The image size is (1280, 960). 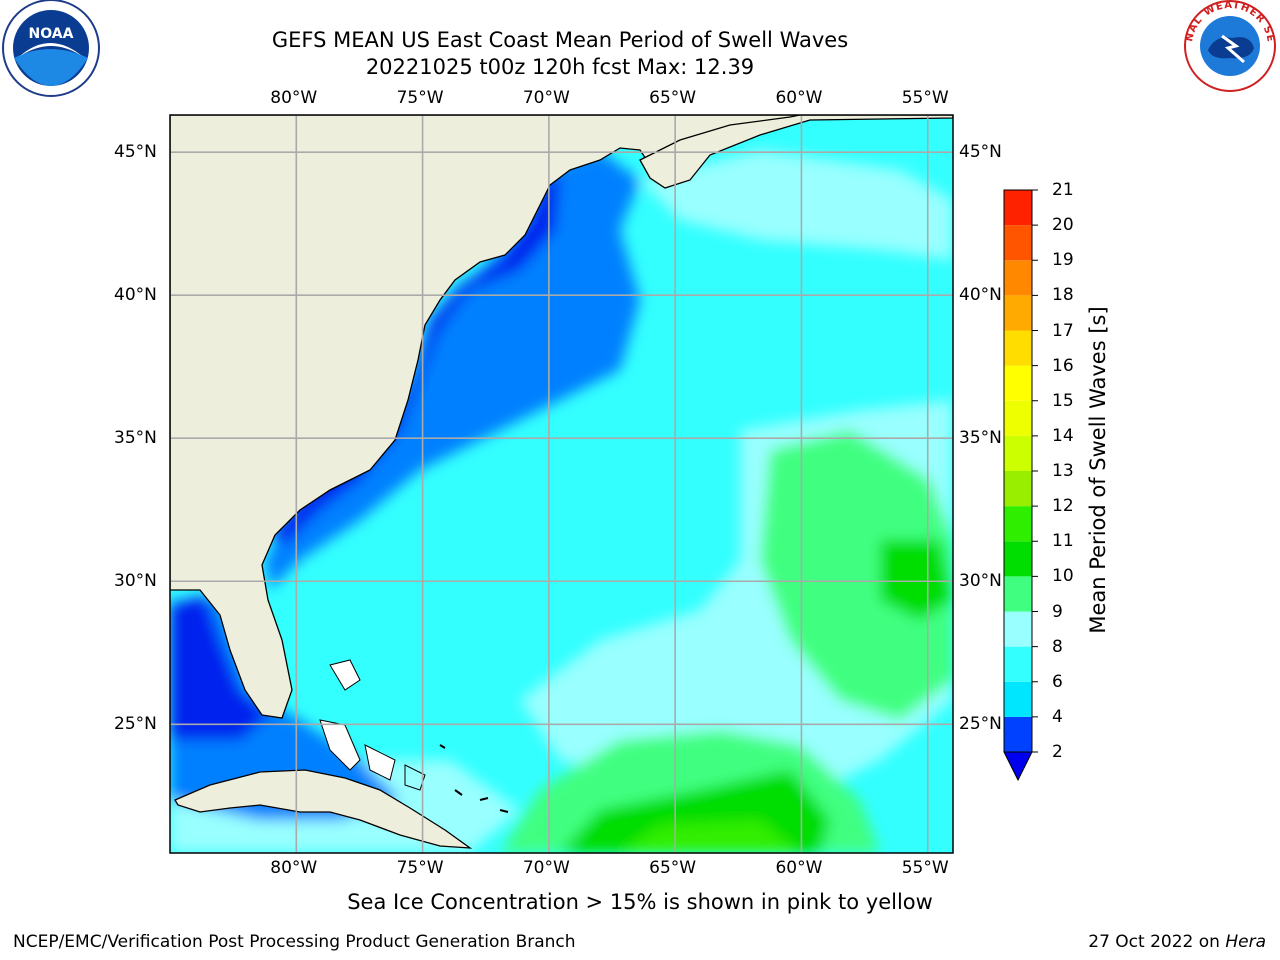 I want to click on footer-date: 27 Oct 2022 on Hera, so click(x=1177, y=942).